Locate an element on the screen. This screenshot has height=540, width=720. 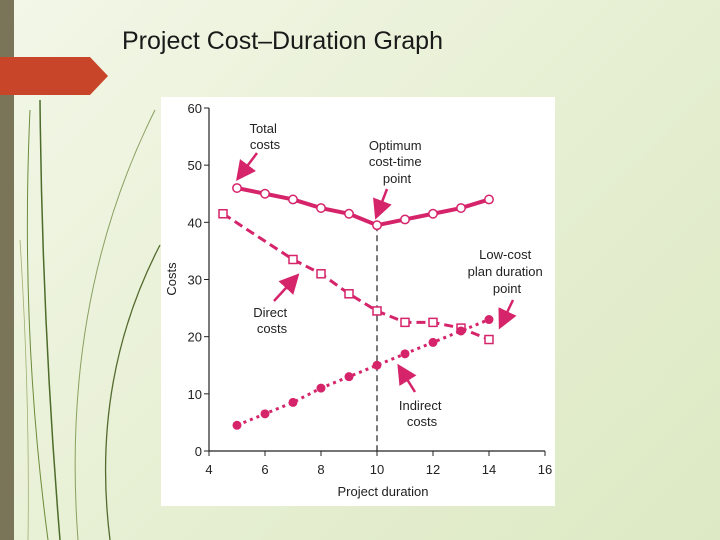
y-tick-label: 50 is located at coordinates (195, 165).